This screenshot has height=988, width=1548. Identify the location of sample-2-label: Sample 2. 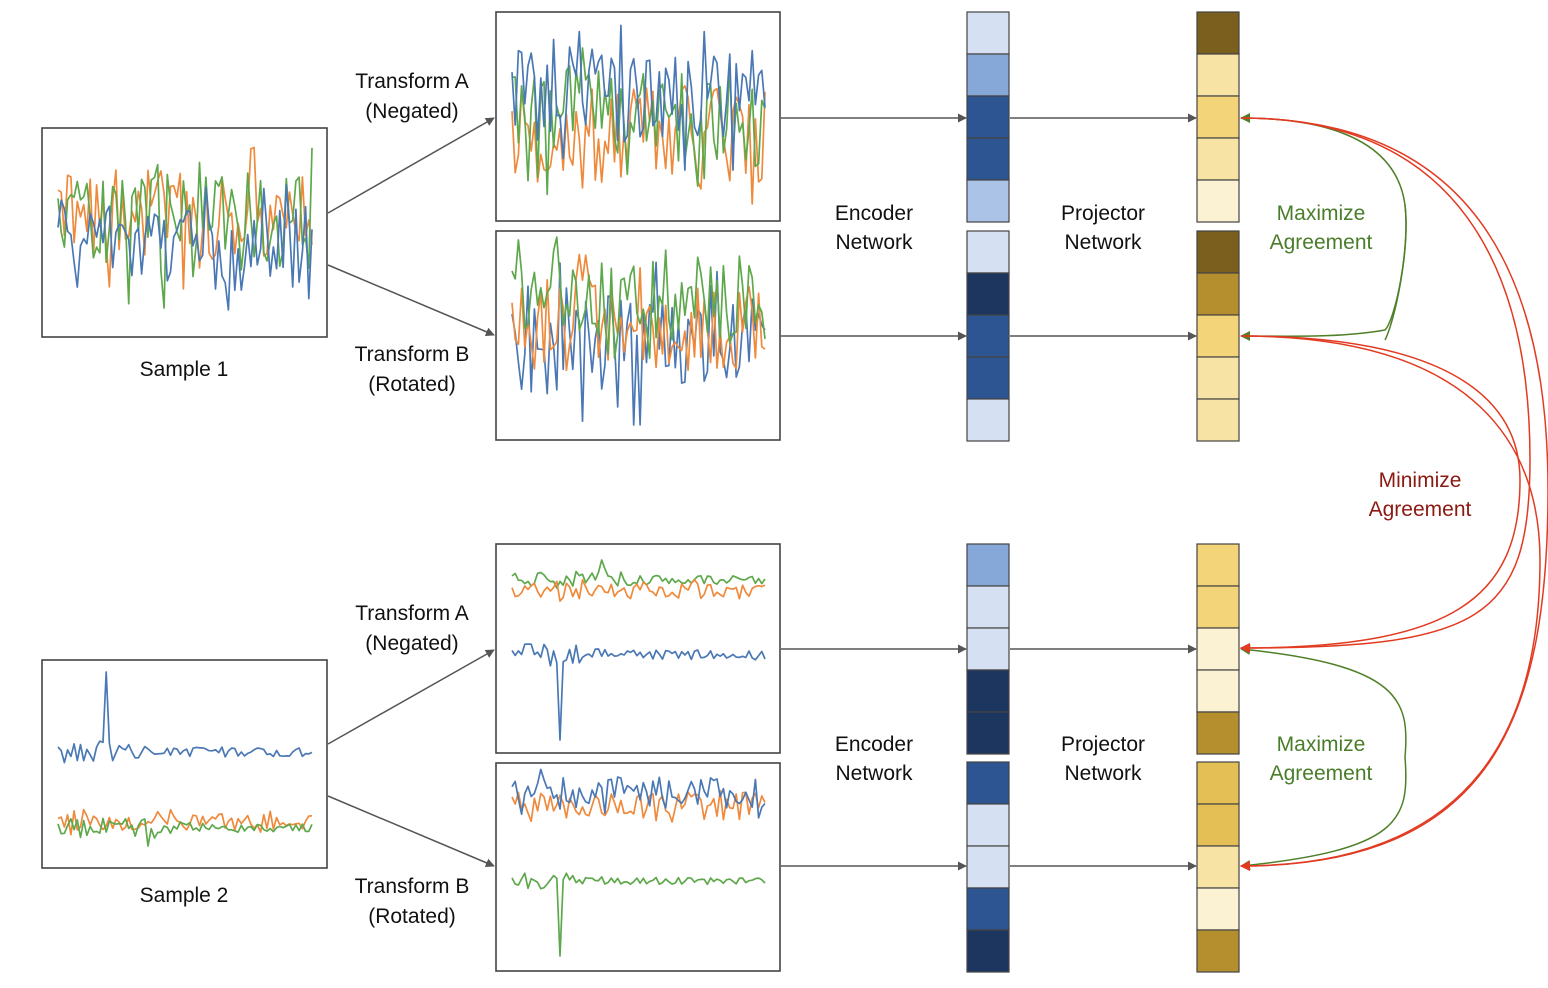
(184, 895).